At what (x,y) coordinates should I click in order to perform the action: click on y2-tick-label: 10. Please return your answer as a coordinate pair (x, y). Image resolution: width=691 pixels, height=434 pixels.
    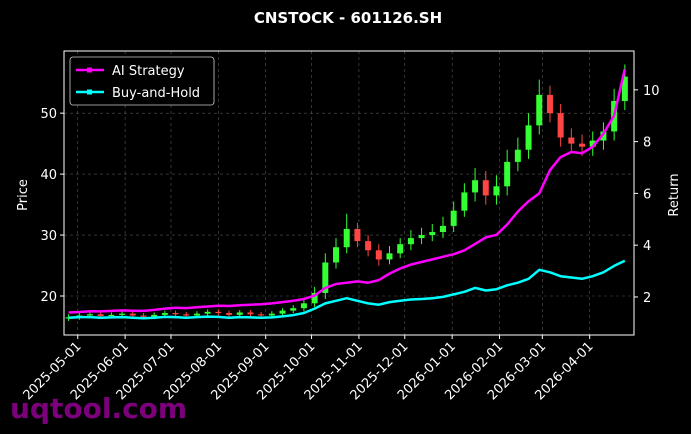
    Looking at the image, I should click on (651, 91).